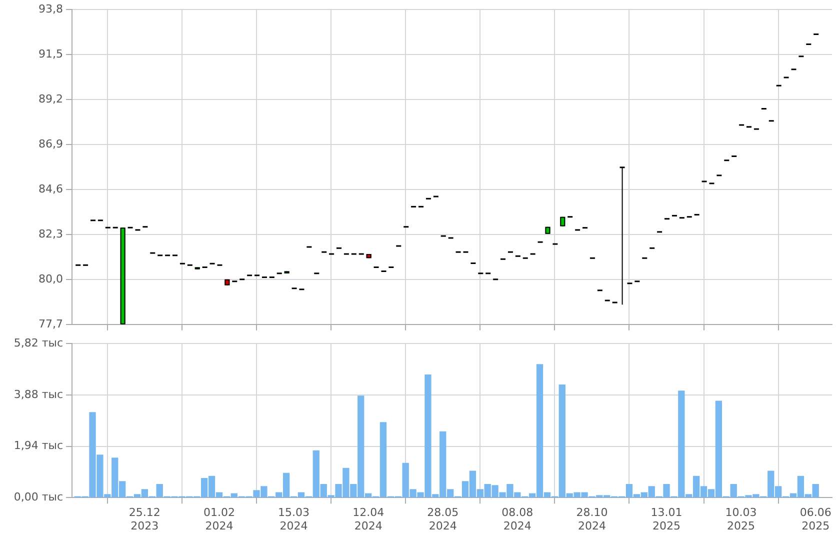 The image size is (840, 550). Describe the element at coordinates (443, 519) in the screenshot. I see `x-tick-label: 28.05 2024` at that location.